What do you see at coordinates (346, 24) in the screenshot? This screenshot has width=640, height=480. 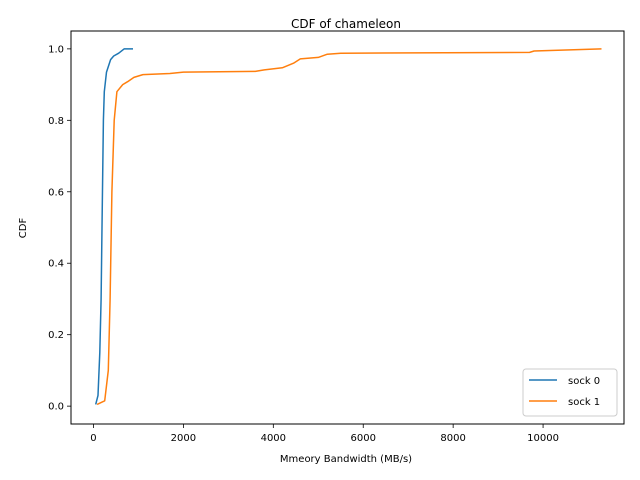 I see `chart-title: CDF of chameleon` at bounding box center [346, 24].